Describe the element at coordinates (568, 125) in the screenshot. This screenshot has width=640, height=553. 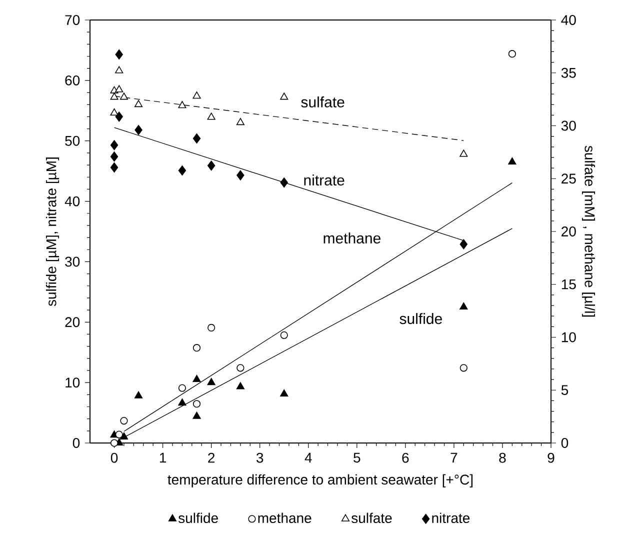
I see `y2-tick-label: 30` at that location.